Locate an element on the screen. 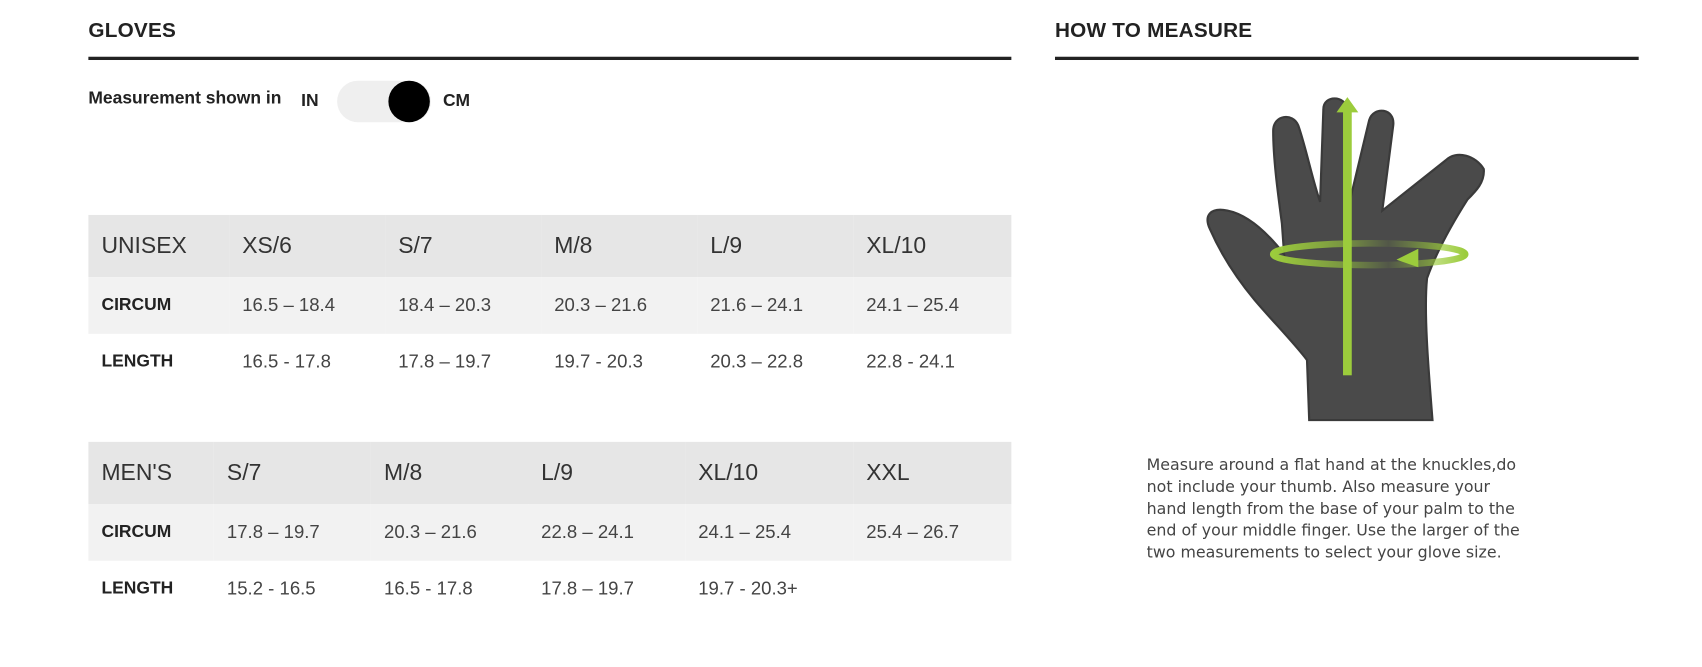 This screenshot has width=1702, height=667. header-cell: XXL is located at coordinates (932, 473).